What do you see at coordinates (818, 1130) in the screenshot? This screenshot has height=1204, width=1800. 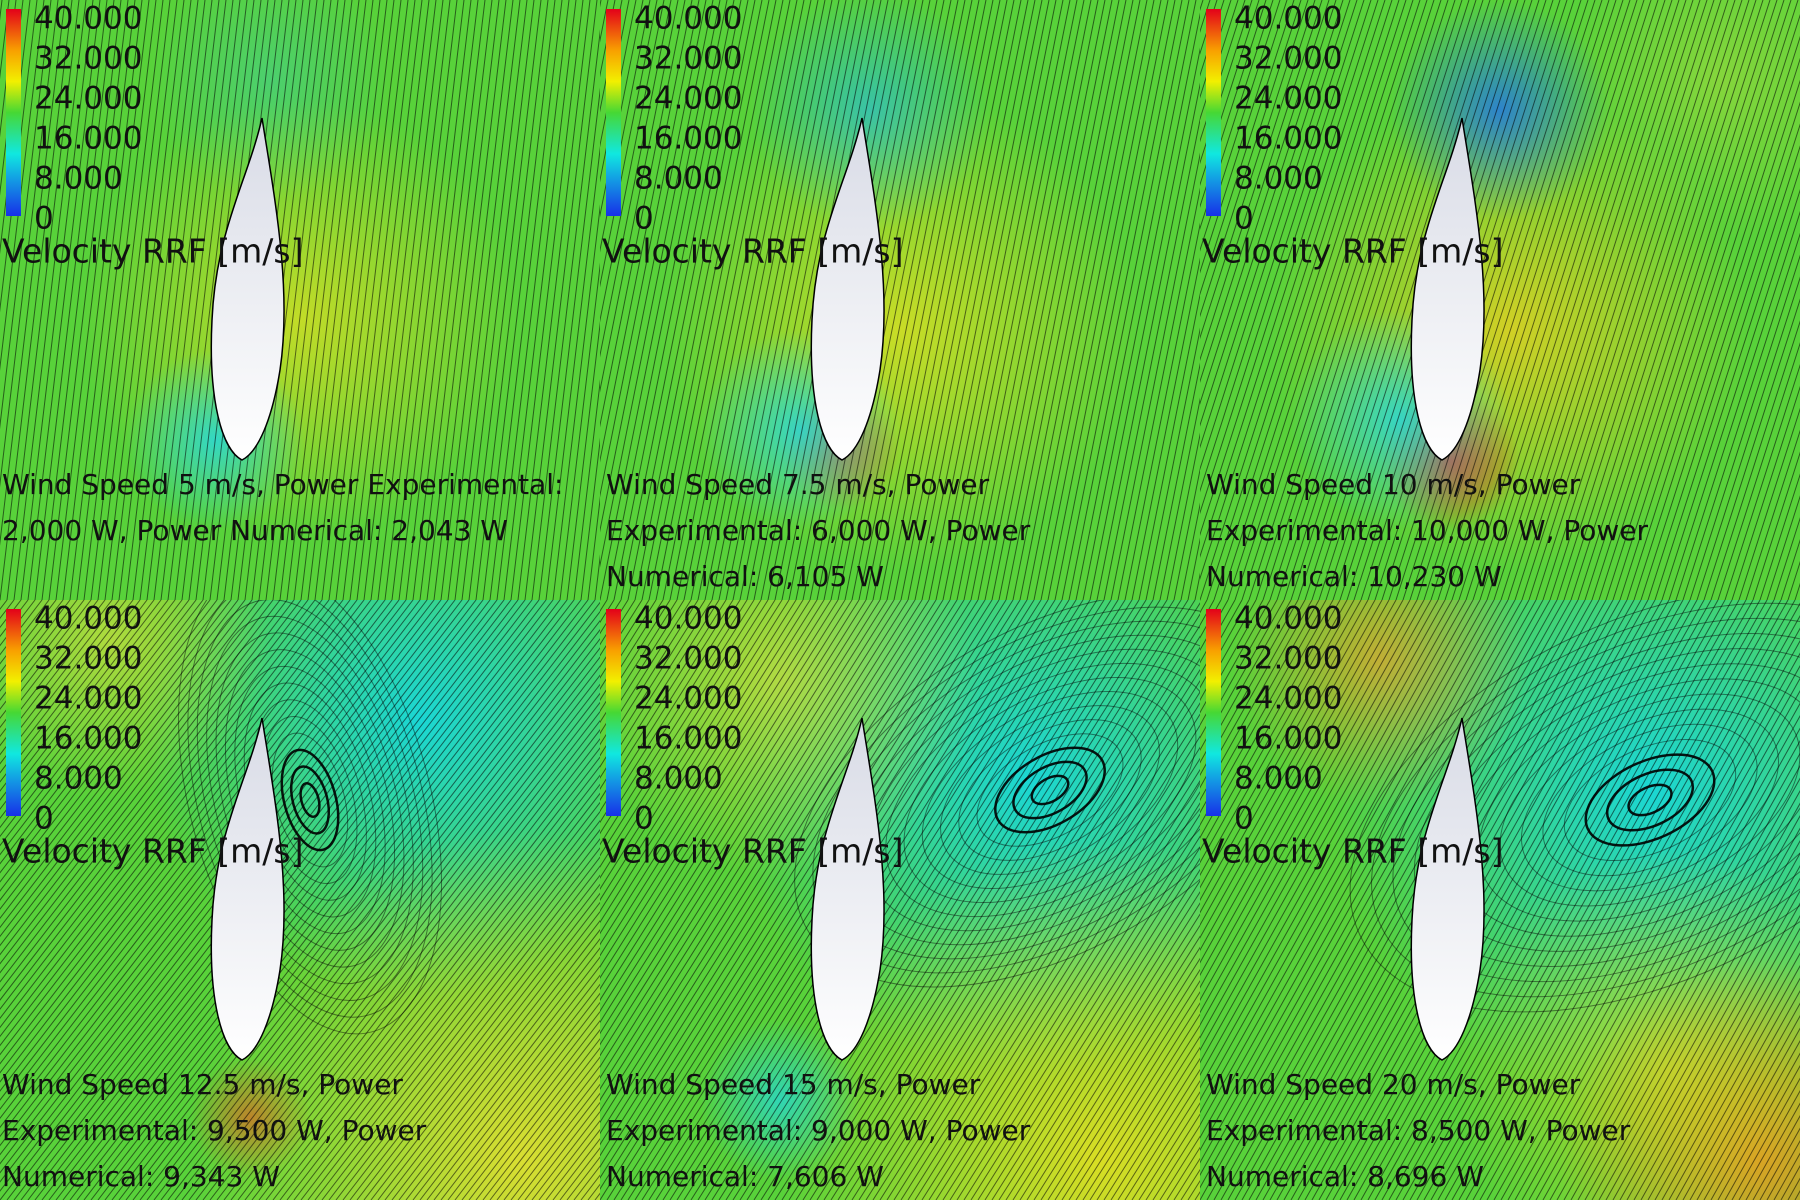 I see `caption-line: Experimental: 9,000 W, Power` at bounding box center [818, 1130].